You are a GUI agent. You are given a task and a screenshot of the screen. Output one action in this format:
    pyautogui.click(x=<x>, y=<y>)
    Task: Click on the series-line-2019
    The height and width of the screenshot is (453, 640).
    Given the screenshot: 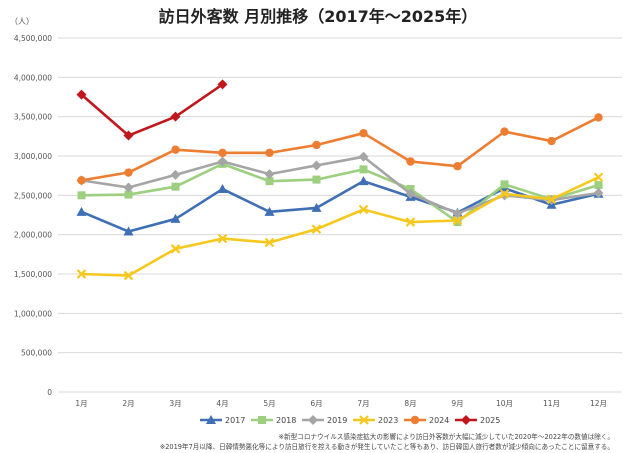 What is the action you would take?
    pyautogui.click(x=340, y=185)
    